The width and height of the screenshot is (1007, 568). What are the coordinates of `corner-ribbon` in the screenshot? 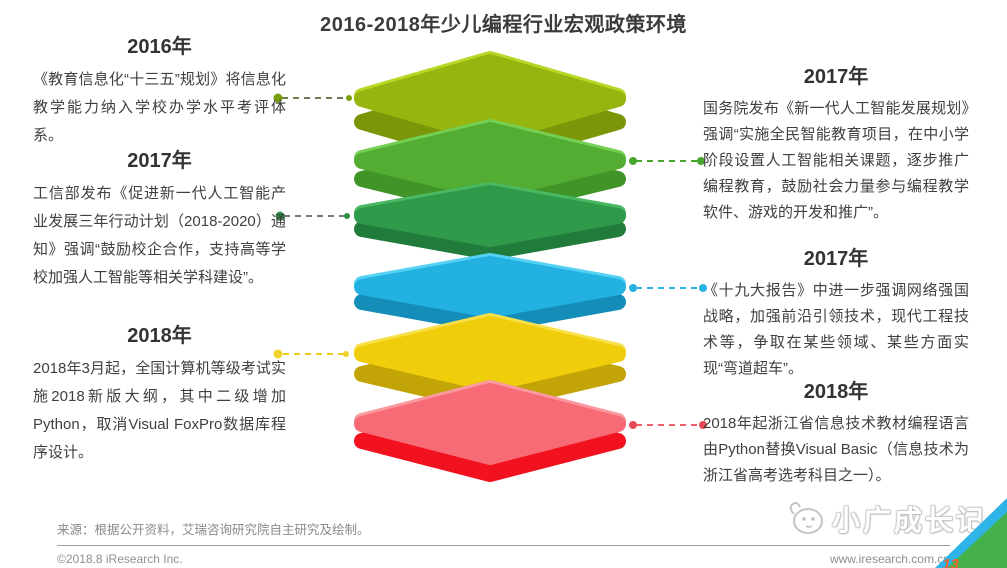 It's located at (971, 533).